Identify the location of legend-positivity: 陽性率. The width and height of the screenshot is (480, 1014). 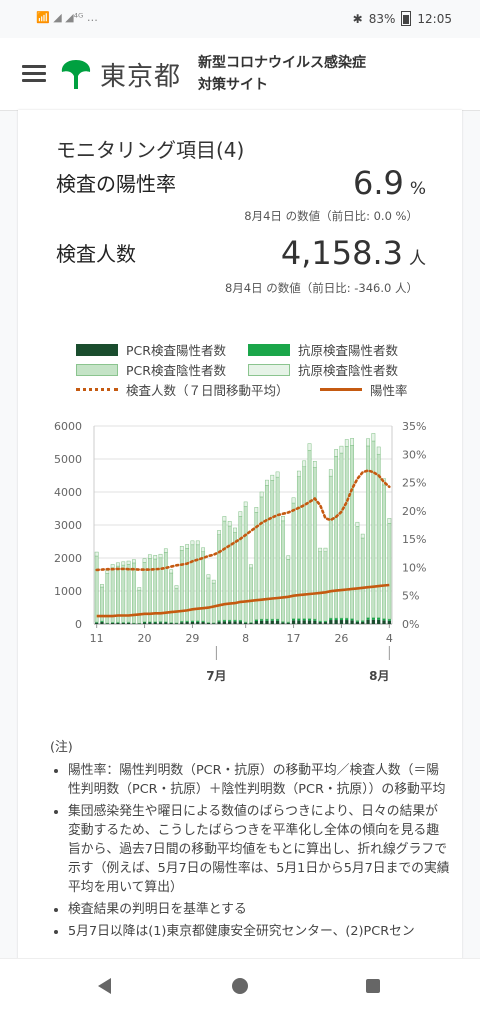
(364, 389).